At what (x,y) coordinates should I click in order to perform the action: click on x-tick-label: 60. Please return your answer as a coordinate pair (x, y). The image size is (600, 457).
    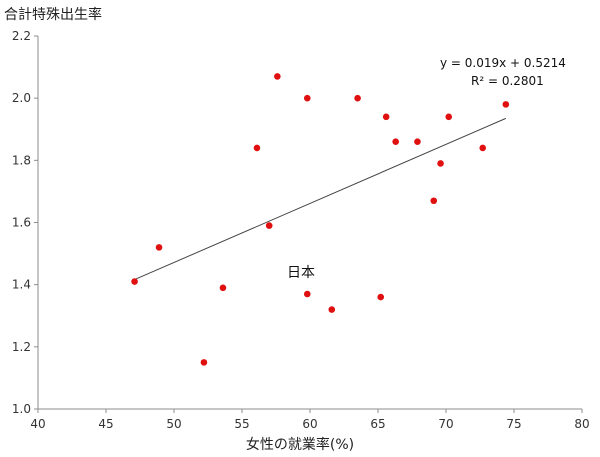
    Looking at the image, I should click on (309, 424).